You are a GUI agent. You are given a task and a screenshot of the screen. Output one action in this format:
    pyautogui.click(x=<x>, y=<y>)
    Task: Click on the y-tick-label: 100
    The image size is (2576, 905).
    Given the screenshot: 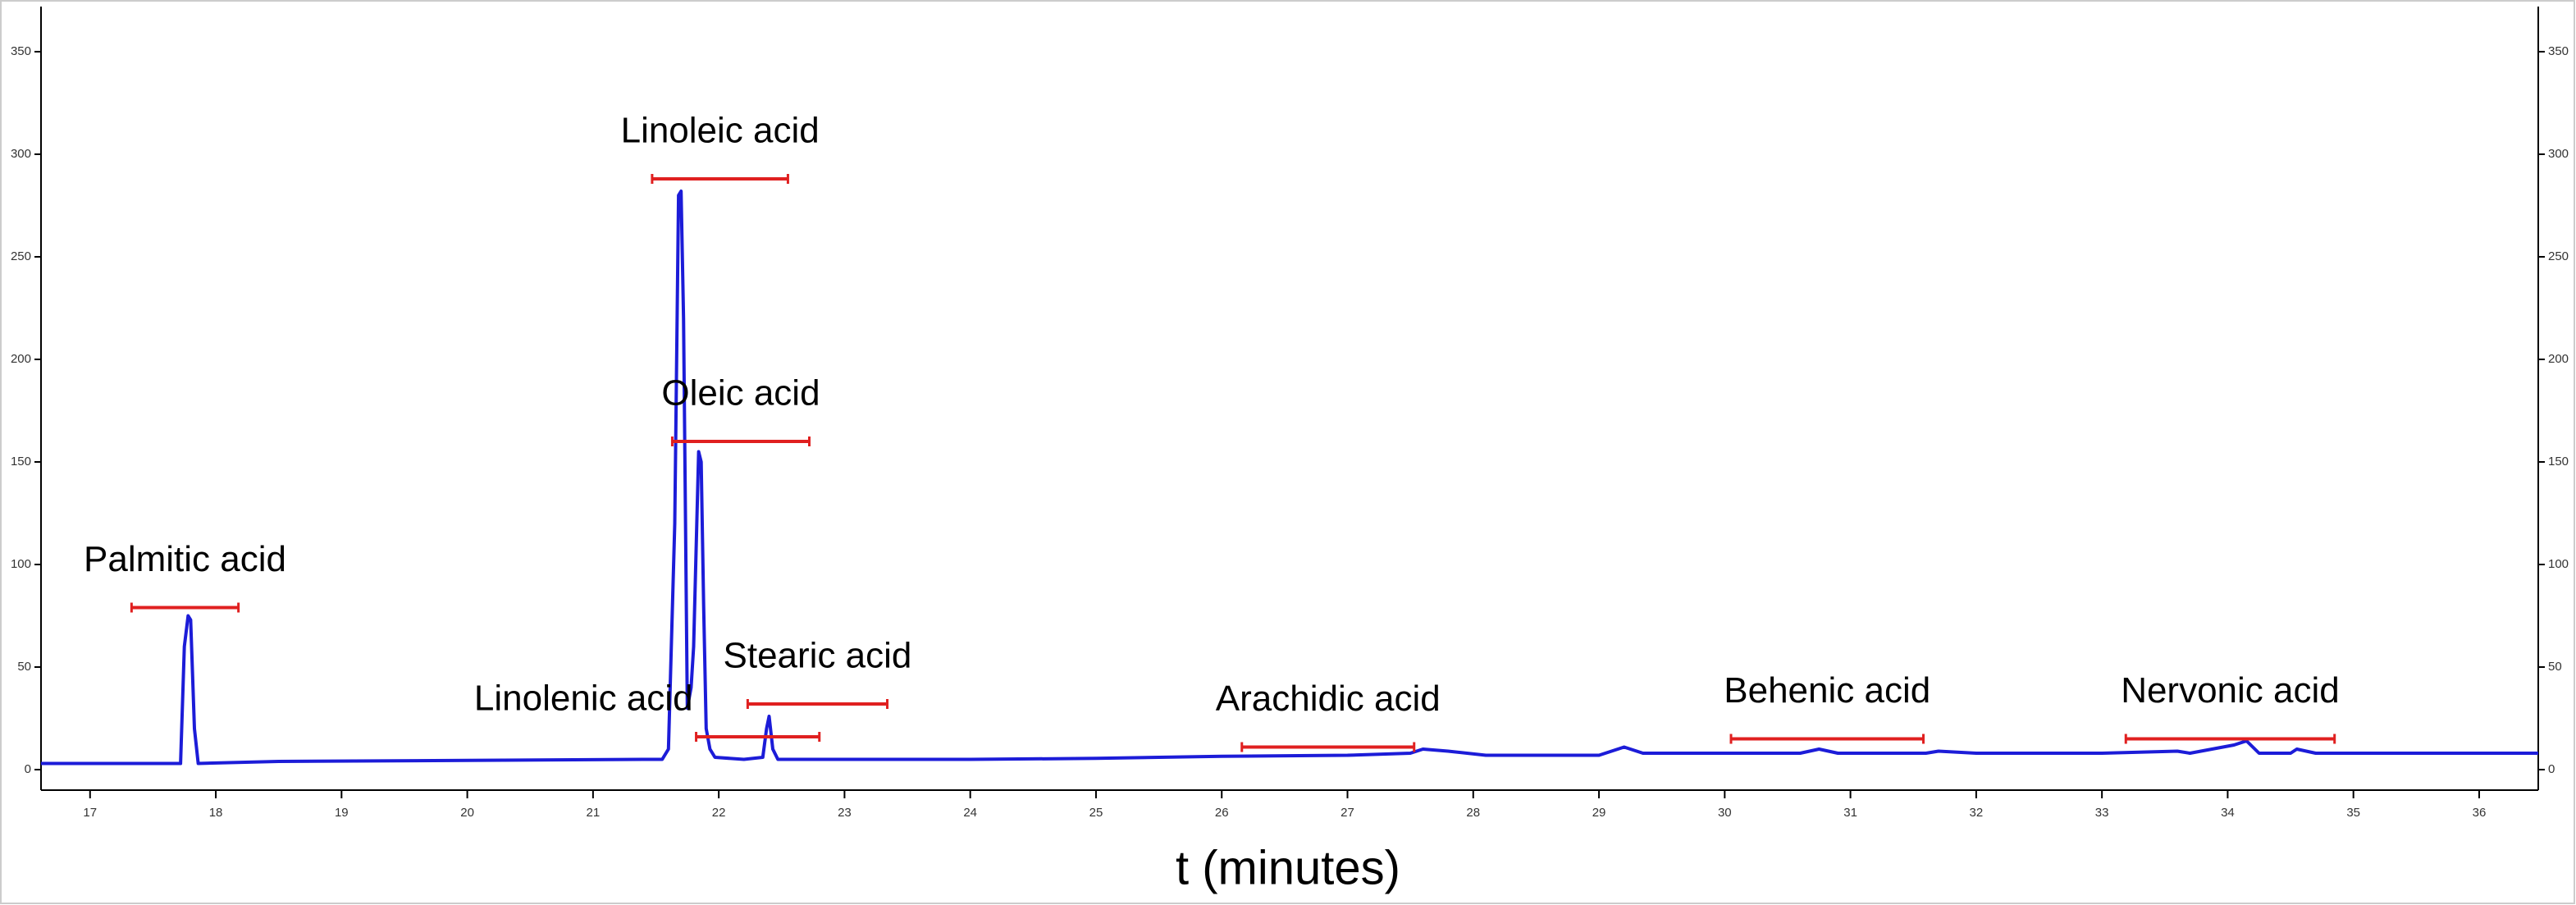 What is the action you would take?
    pyautogui.click(x=21, y=564)
    